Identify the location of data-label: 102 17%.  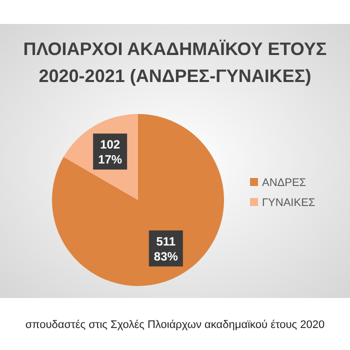
(110, 152).